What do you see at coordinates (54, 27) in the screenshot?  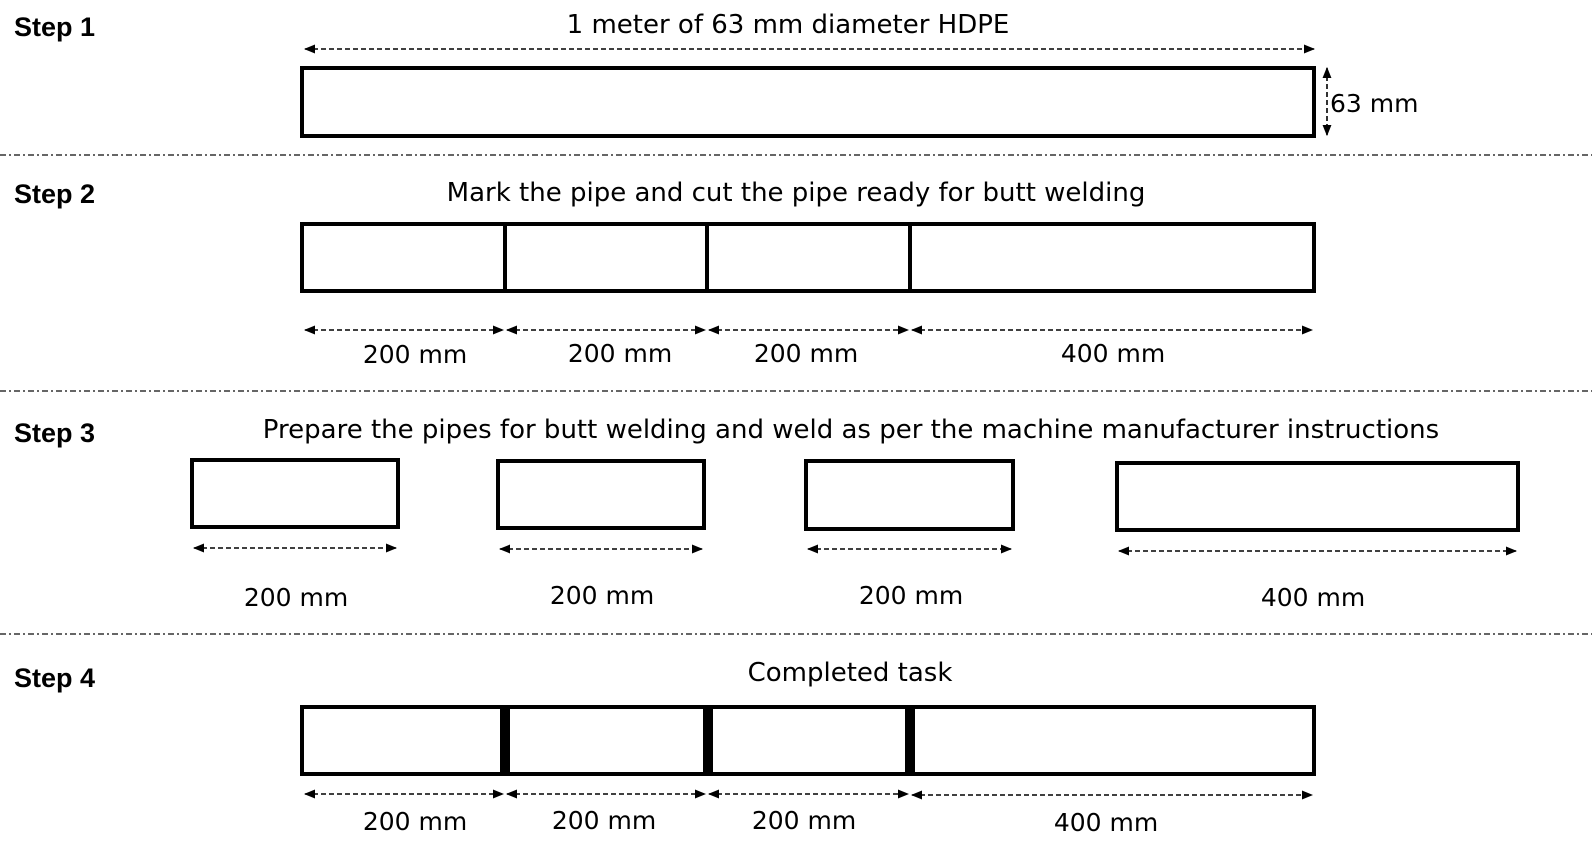 I see `step-1-label: Step 1` at bounding box center [54, 27].